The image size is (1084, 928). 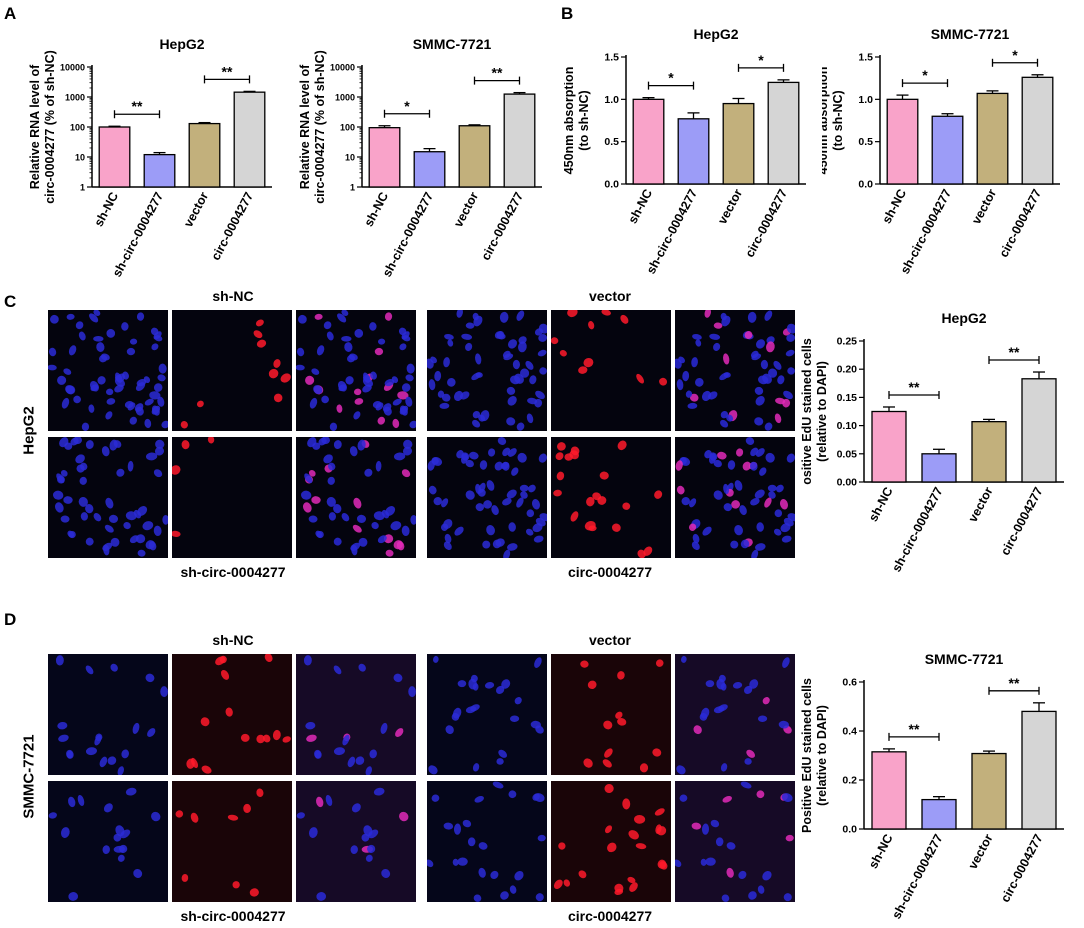 What do you see at coordinates (865, 142) in the screenshot?
I see `y-tick-label: 0.5` at bounding box center [865, 142].